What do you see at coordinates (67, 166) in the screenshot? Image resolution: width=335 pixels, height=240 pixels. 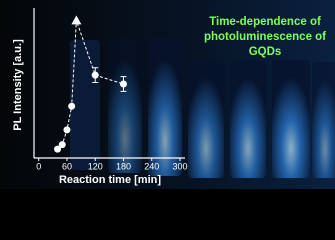 I see `x-tick-label: 60` at bounding box center [67, 166].